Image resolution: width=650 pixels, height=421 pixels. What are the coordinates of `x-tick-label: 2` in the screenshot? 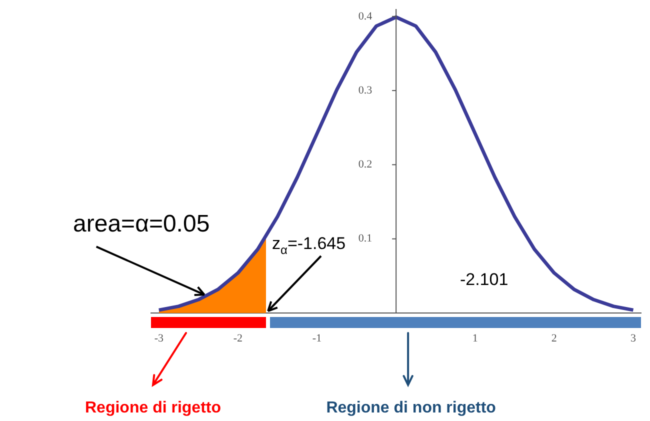 It's located at (554, 338).